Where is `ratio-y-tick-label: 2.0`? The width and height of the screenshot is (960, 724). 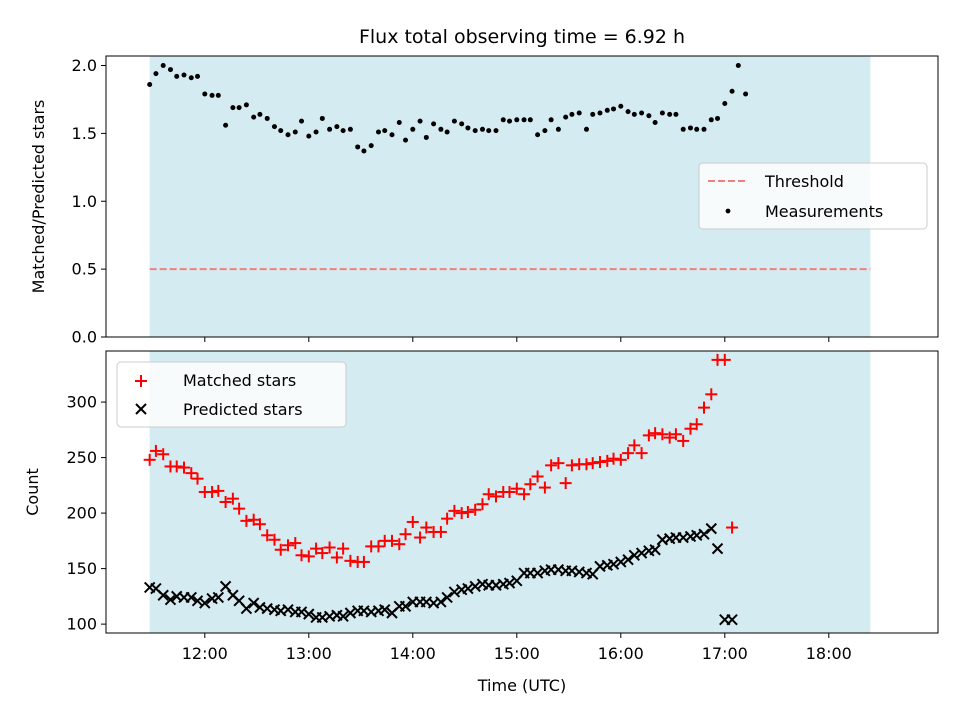
ratio-y-tick-label: 2.0 is located at coordinates (84, 65).